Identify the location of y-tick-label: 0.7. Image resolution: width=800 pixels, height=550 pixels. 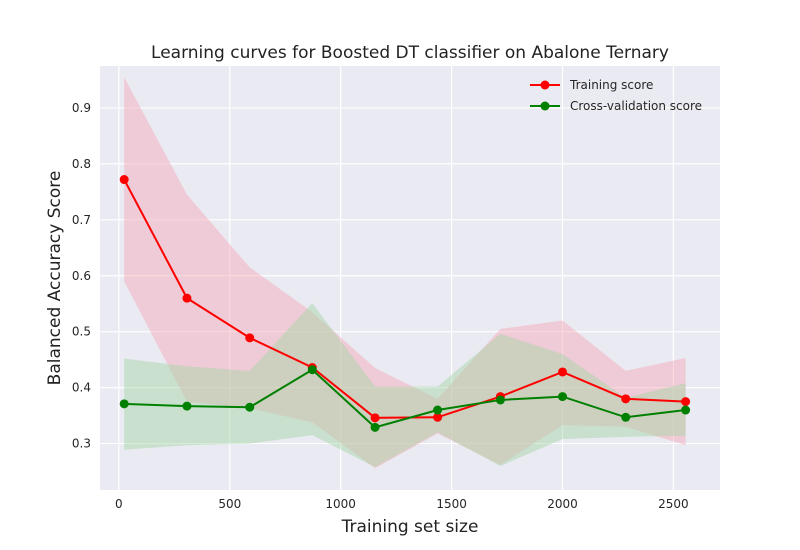
(81, 220).